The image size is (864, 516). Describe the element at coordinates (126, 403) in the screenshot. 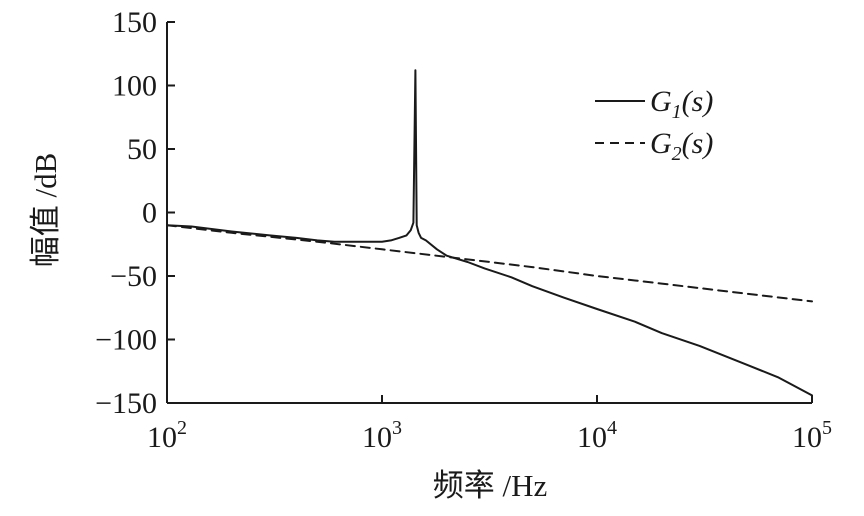

I see `y-tick-label: −150` at that location.